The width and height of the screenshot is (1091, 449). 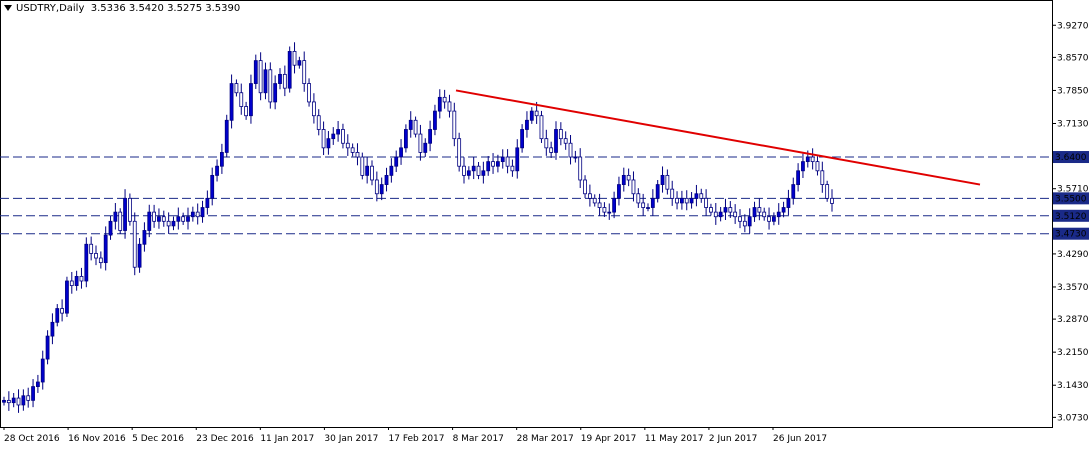 I want to click on x-tick-label: 17 Feb 2017, so click(x=417, y=439).